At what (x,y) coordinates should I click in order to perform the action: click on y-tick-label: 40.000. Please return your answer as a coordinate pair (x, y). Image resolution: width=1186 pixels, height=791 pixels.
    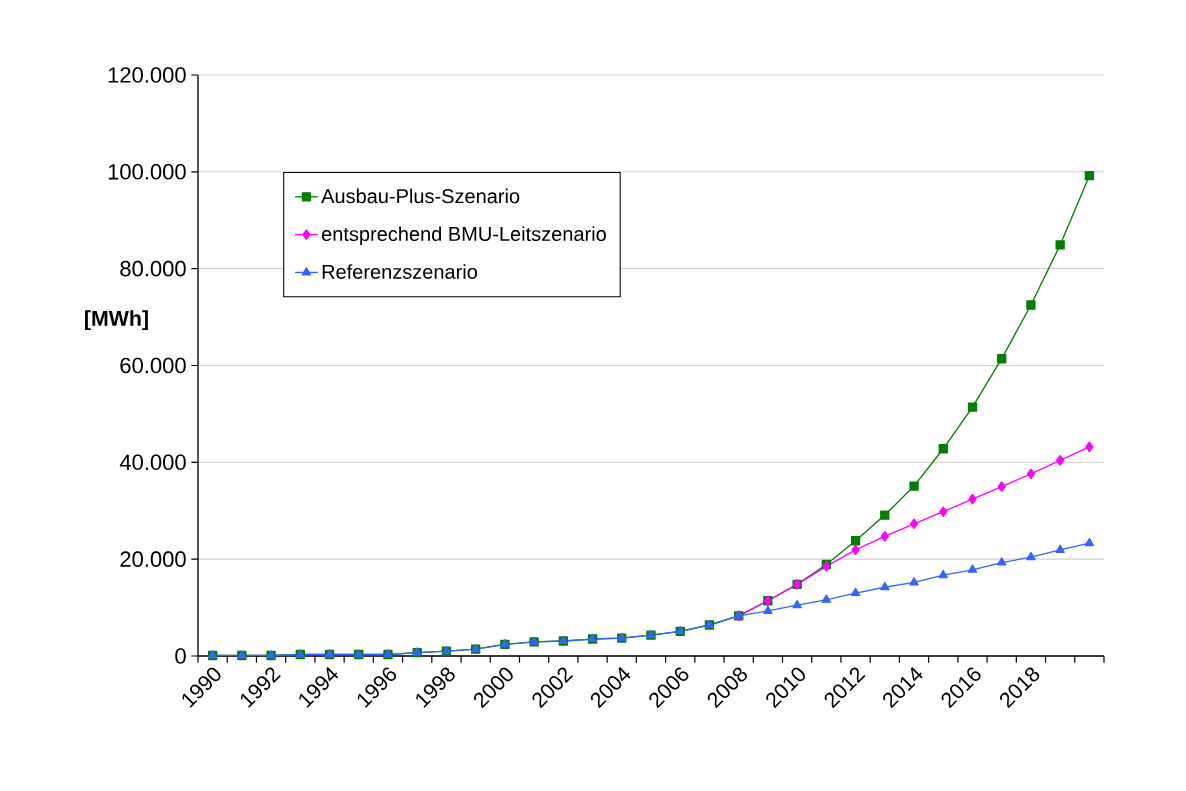
    Looking at the image, I should click on (152, 462).